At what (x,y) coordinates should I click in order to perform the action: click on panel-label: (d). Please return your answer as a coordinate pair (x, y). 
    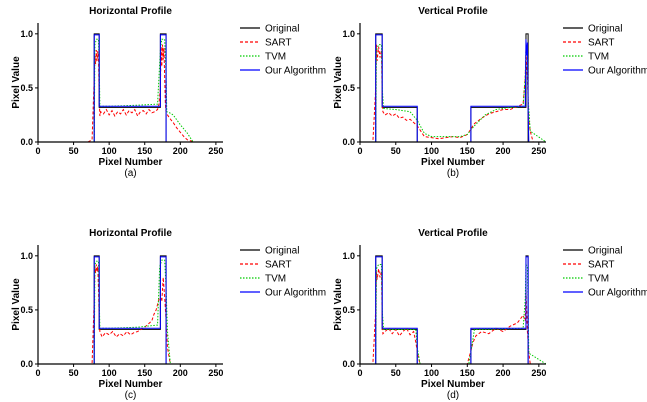
    Looking at the image, I should click on (453, 395).